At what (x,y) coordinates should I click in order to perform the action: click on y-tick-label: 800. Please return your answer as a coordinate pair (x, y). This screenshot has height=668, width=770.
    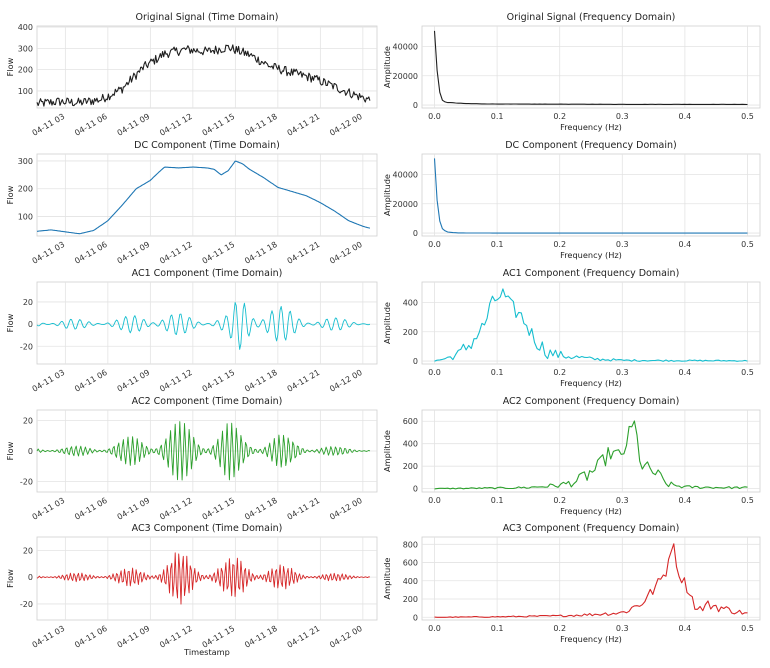
    Looking at the image, I should click on (410, 544).